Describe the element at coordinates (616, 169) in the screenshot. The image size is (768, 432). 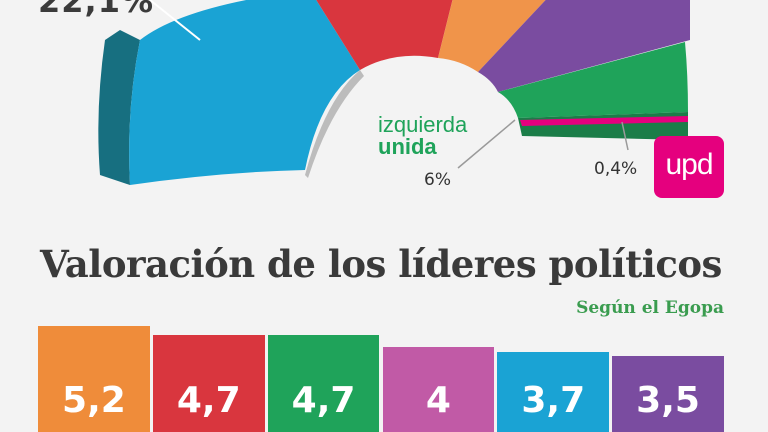
I see `slice-label-upyd: 0,4%` at that location.